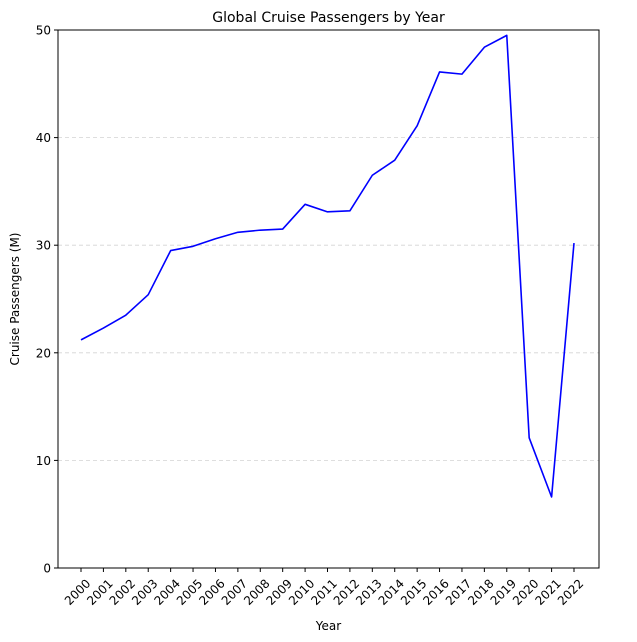 The image size is (637, 642). What do you see at coordinates (328, 626) in the screenshot?
I see `x-axis-label: Year` at bounding box center [328, 626].